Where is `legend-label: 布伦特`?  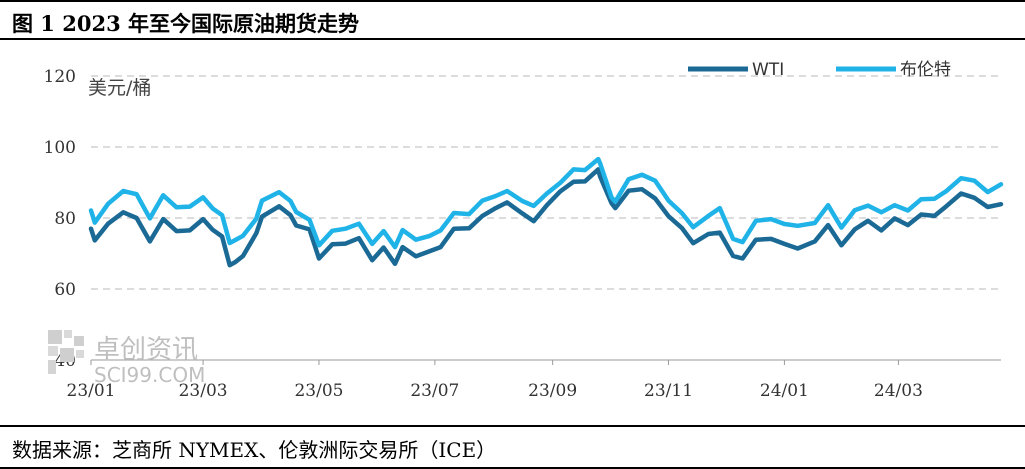 legend-label: 布伦特 is located at coordinates (925, 70).